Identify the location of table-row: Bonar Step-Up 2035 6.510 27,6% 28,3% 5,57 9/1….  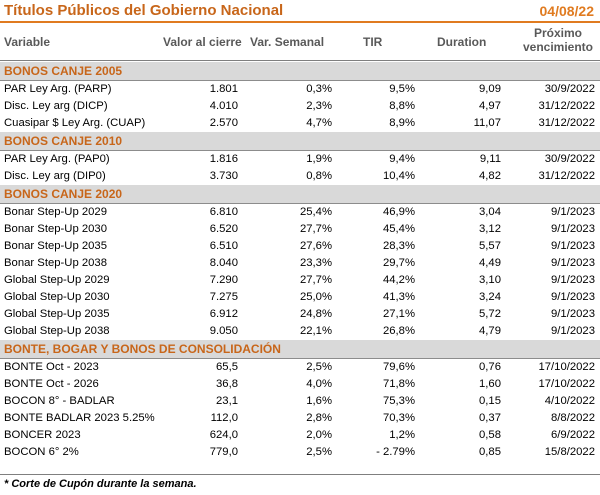
(300, 246).